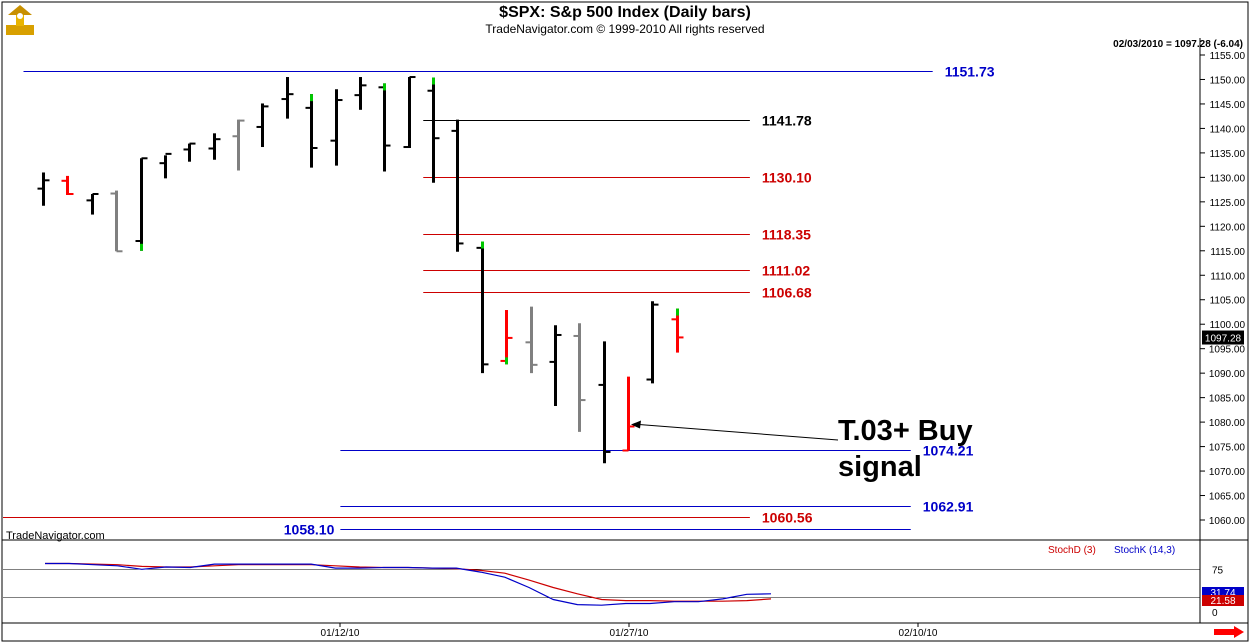 This screenshot has width=1250, height=643. I want to click on level-label-1106.68: 1106.68, so click(787, 293).